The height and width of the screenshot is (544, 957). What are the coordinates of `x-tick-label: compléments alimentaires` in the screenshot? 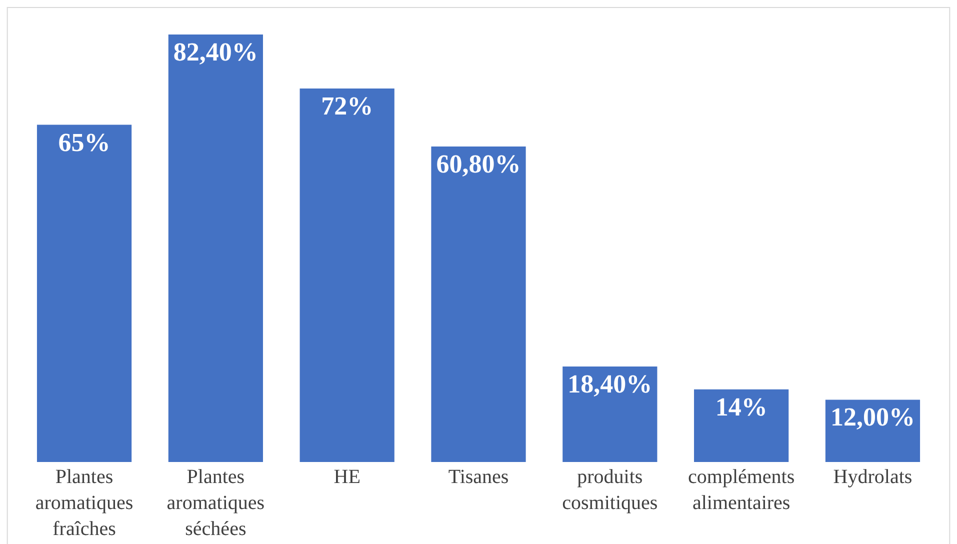 It's located at (741, 490).